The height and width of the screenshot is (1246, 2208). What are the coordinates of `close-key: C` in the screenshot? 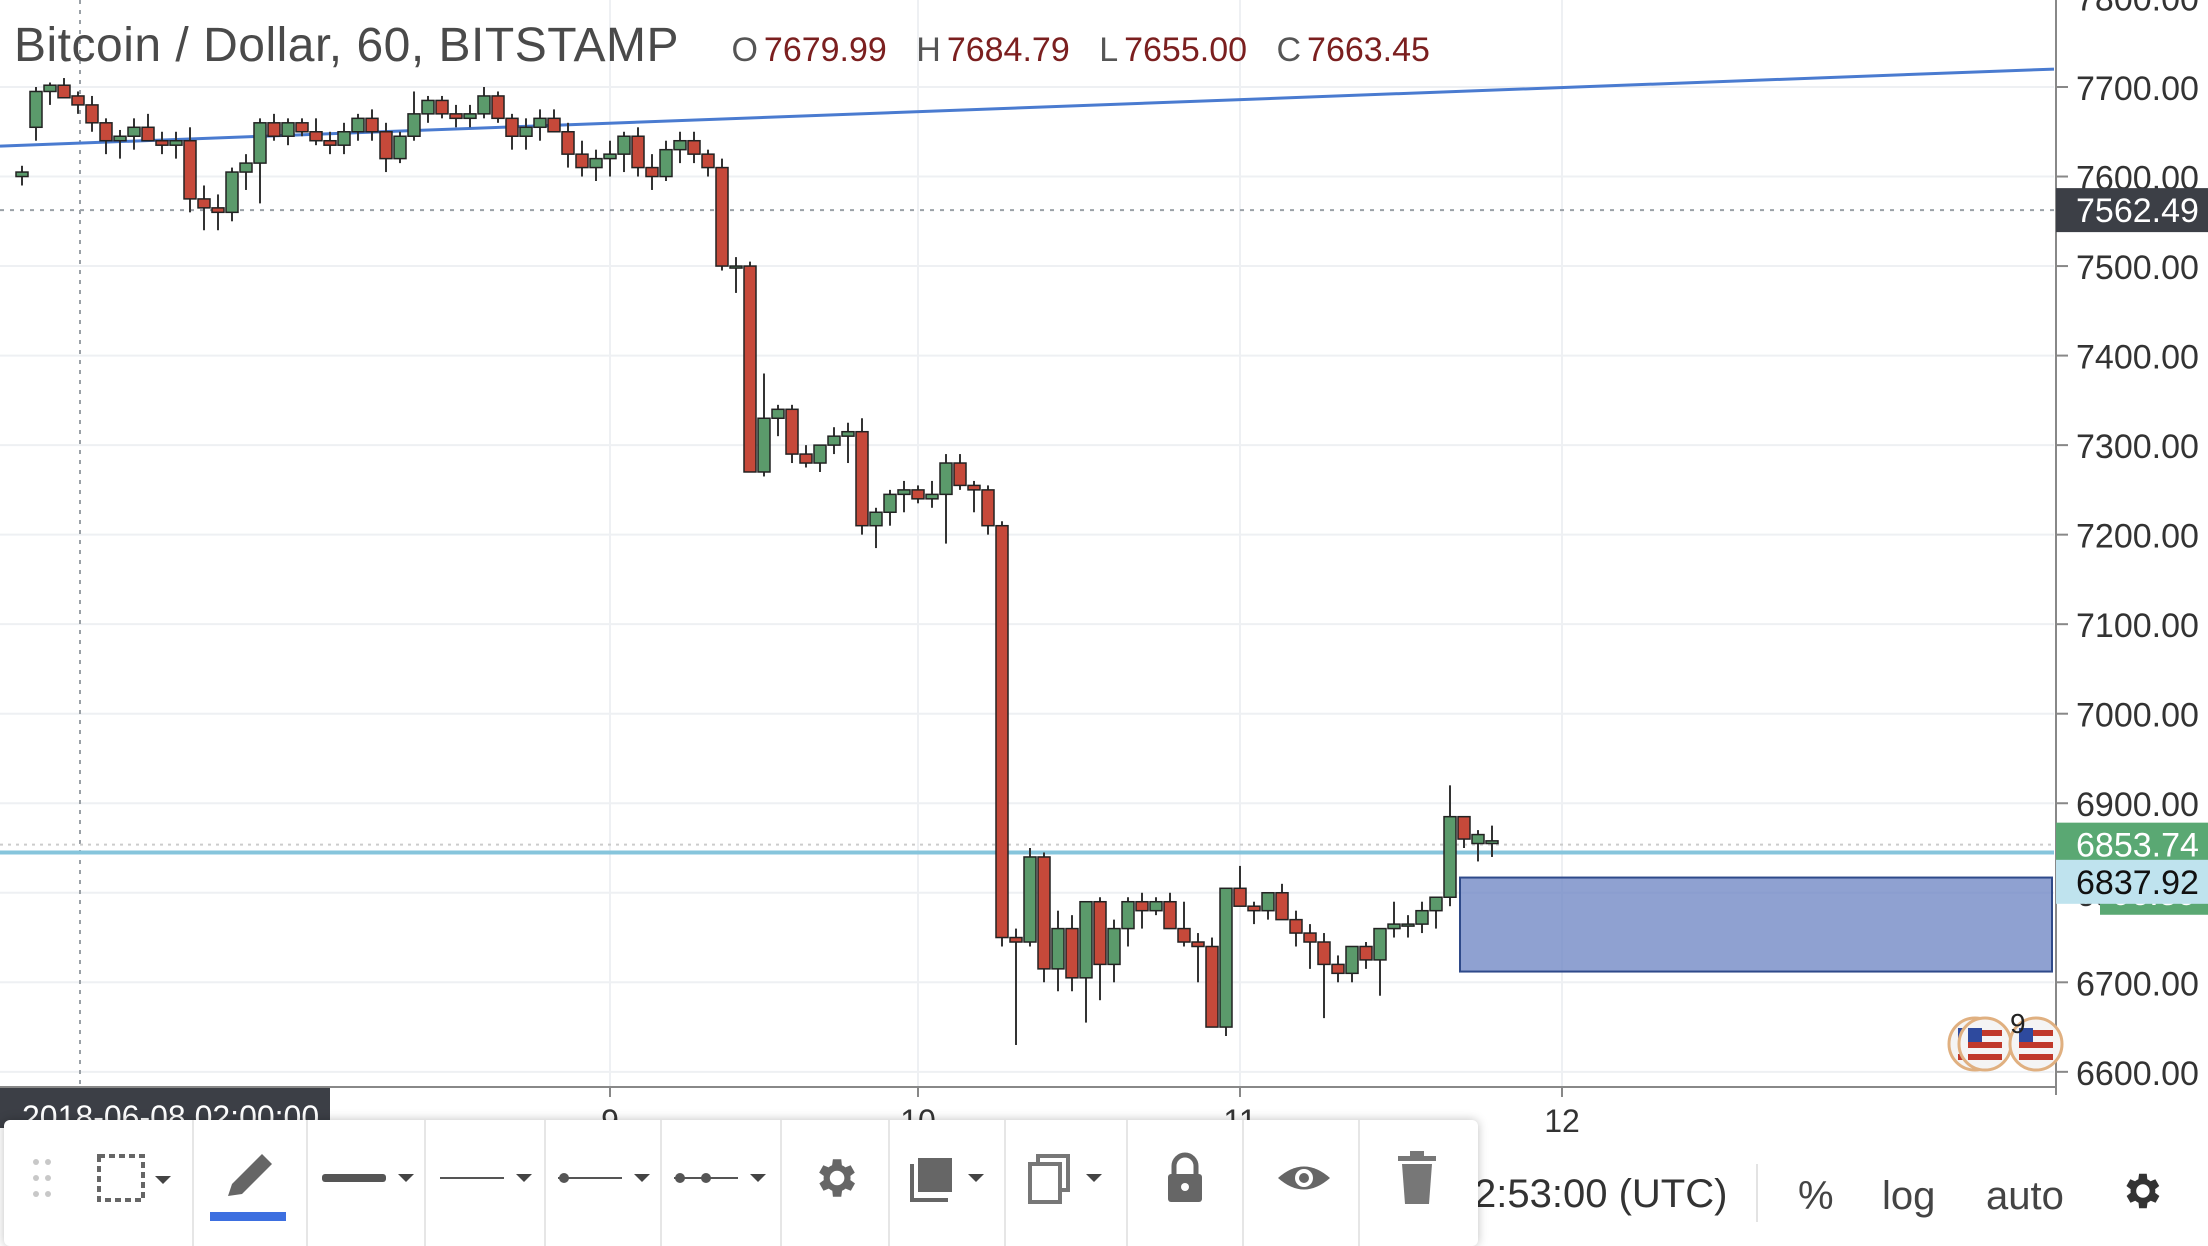 It's located at (1289, 50).